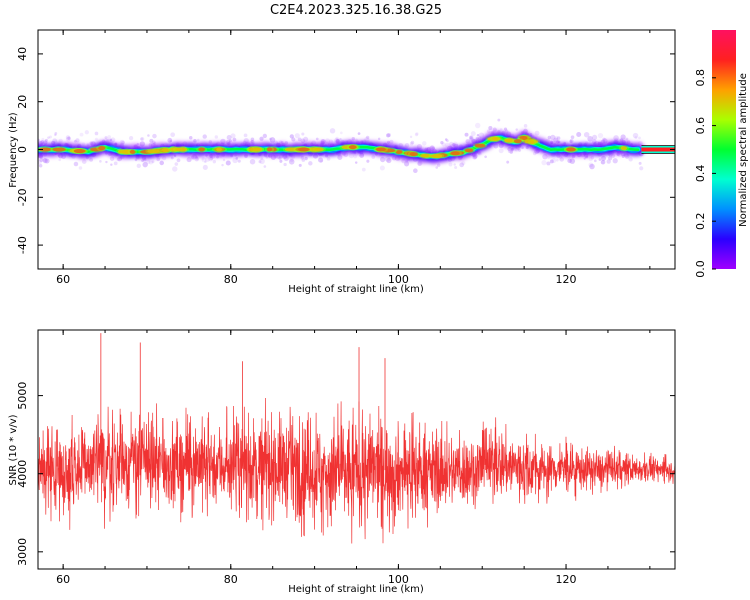 This screenshot has width=750, height=600. I want to click on x-tick-label: 100, so click(398, 279).